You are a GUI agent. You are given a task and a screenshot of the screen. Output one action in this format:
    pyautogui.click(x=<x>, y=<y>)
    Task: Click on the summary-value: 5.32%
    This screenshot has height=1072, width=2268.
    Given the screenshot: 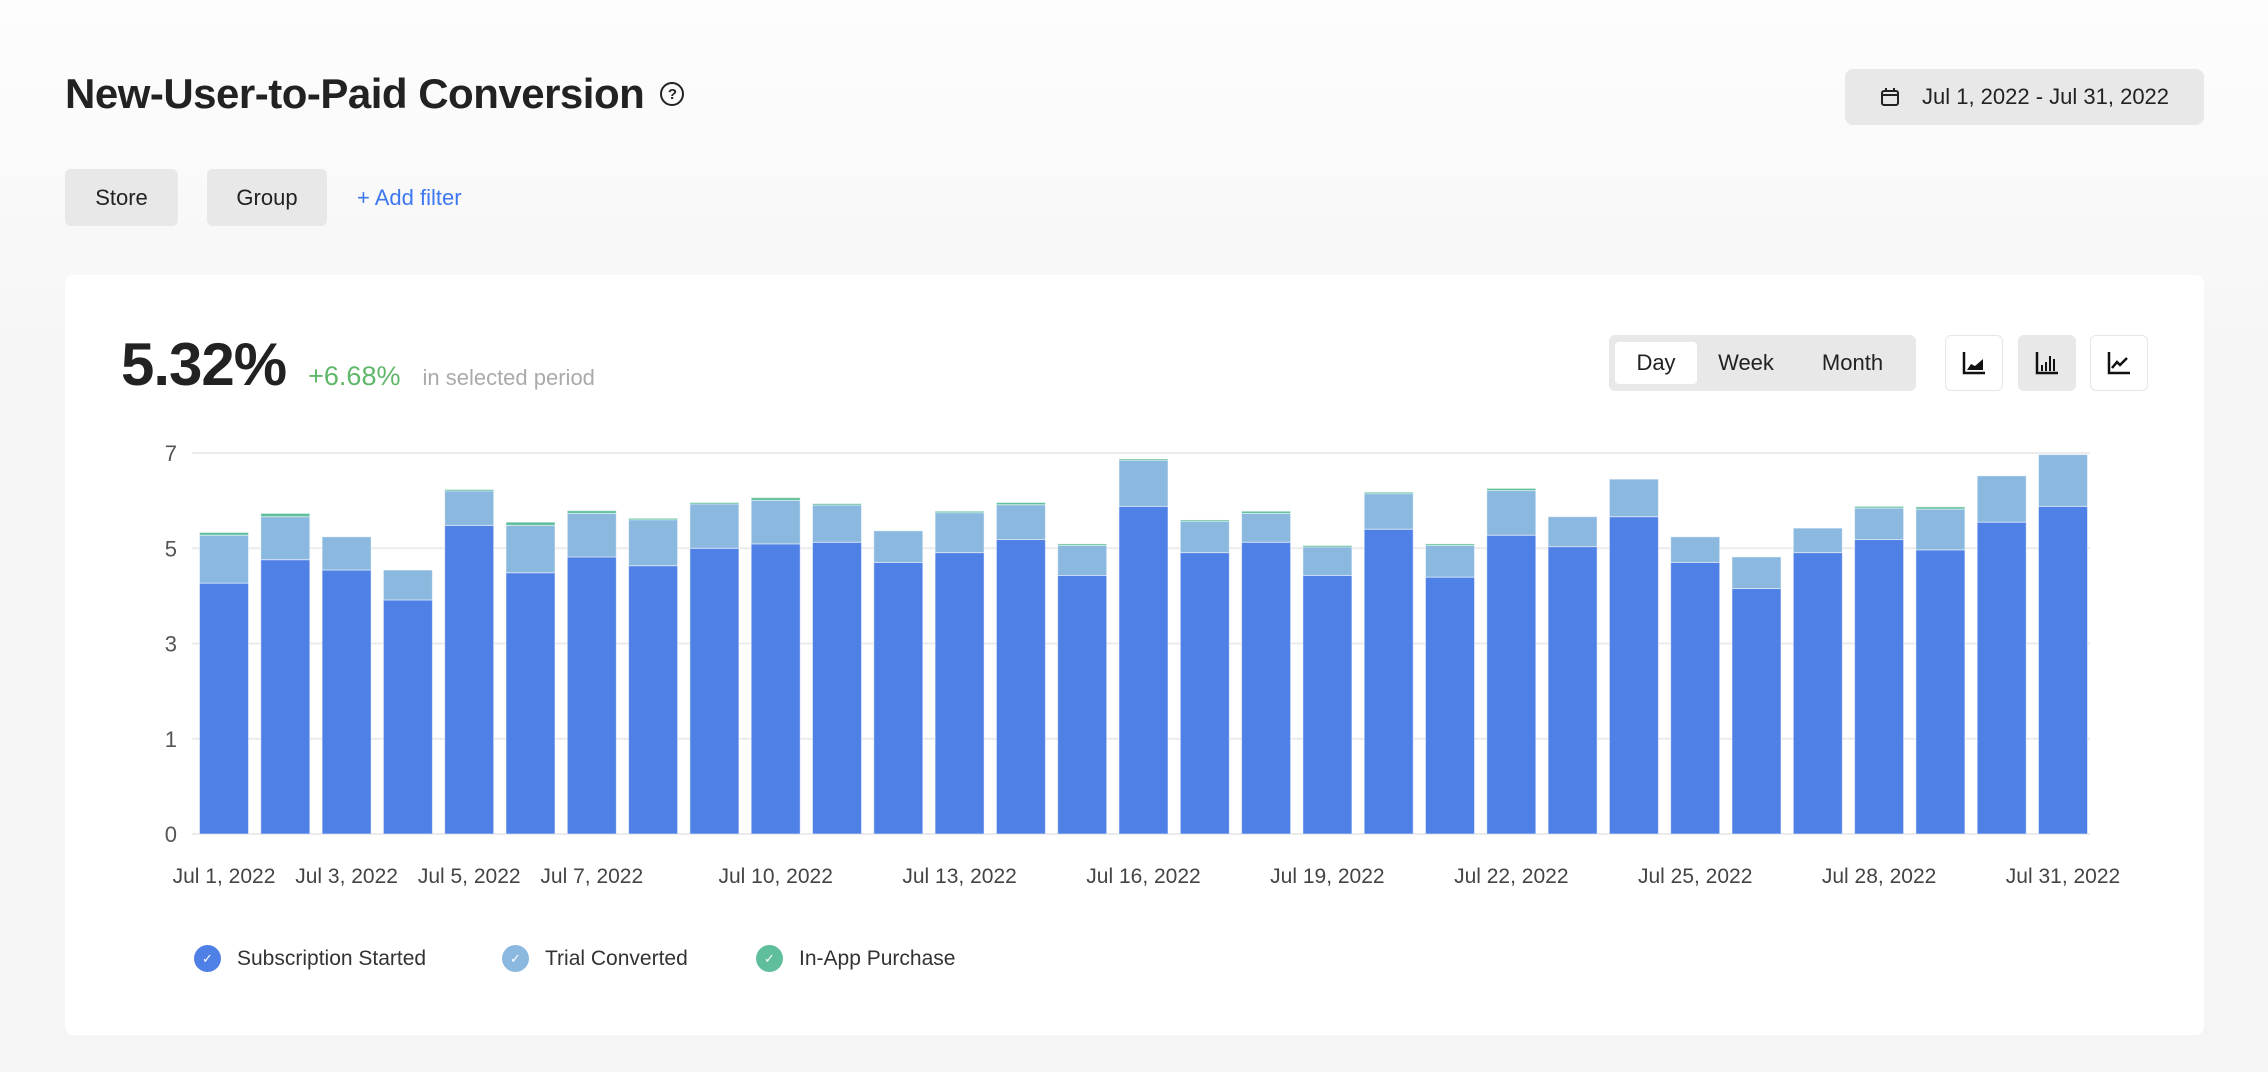 What is the action you would take?
    pyautogui.click(x=204, y=364)
    